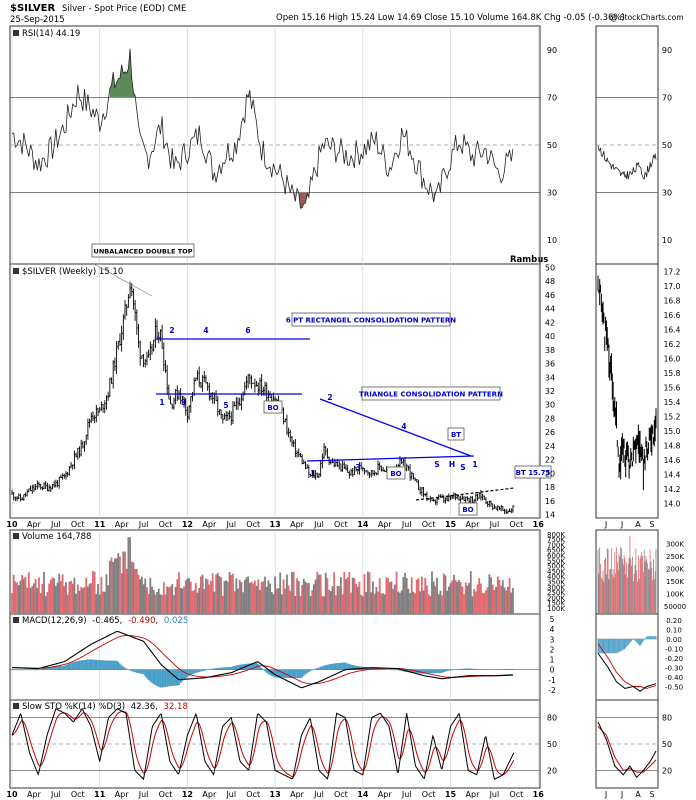 This screenshot has height=800, width=696. I want to click on rsi-y-tick: 10, so click(552, 240).